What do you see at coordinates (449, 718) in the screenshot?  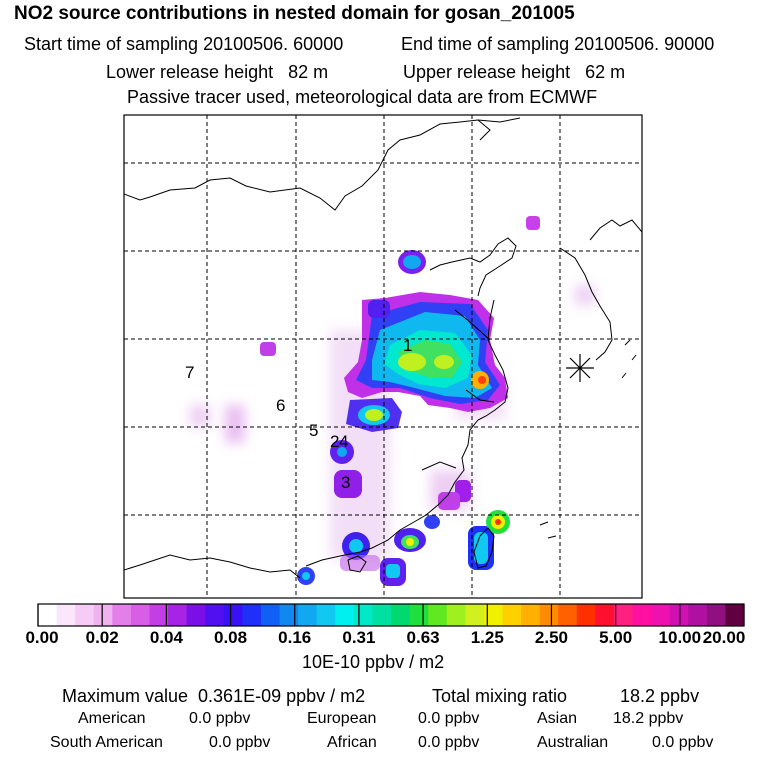 I see `european-value: 0.0 ppbv` at bounding box center [449, 718].